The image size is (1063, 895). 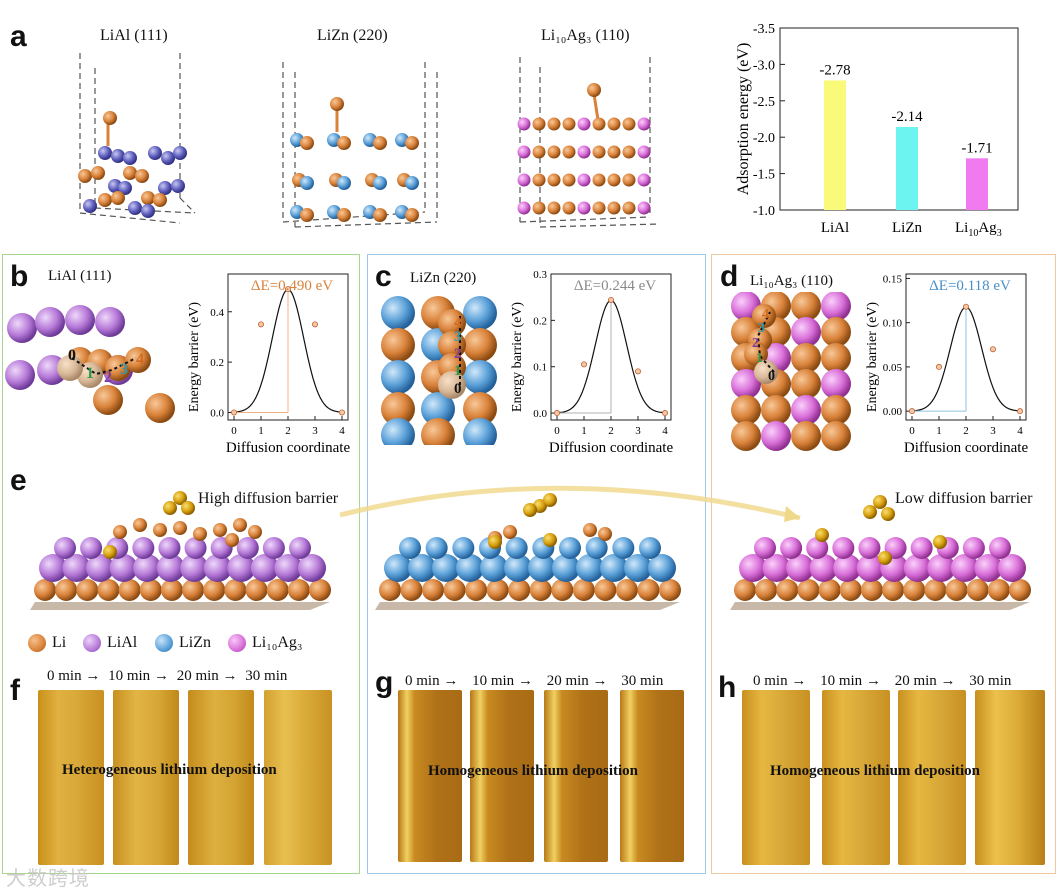 I want to click on y-tick-label: 0.2, so click(x=217, y=363).